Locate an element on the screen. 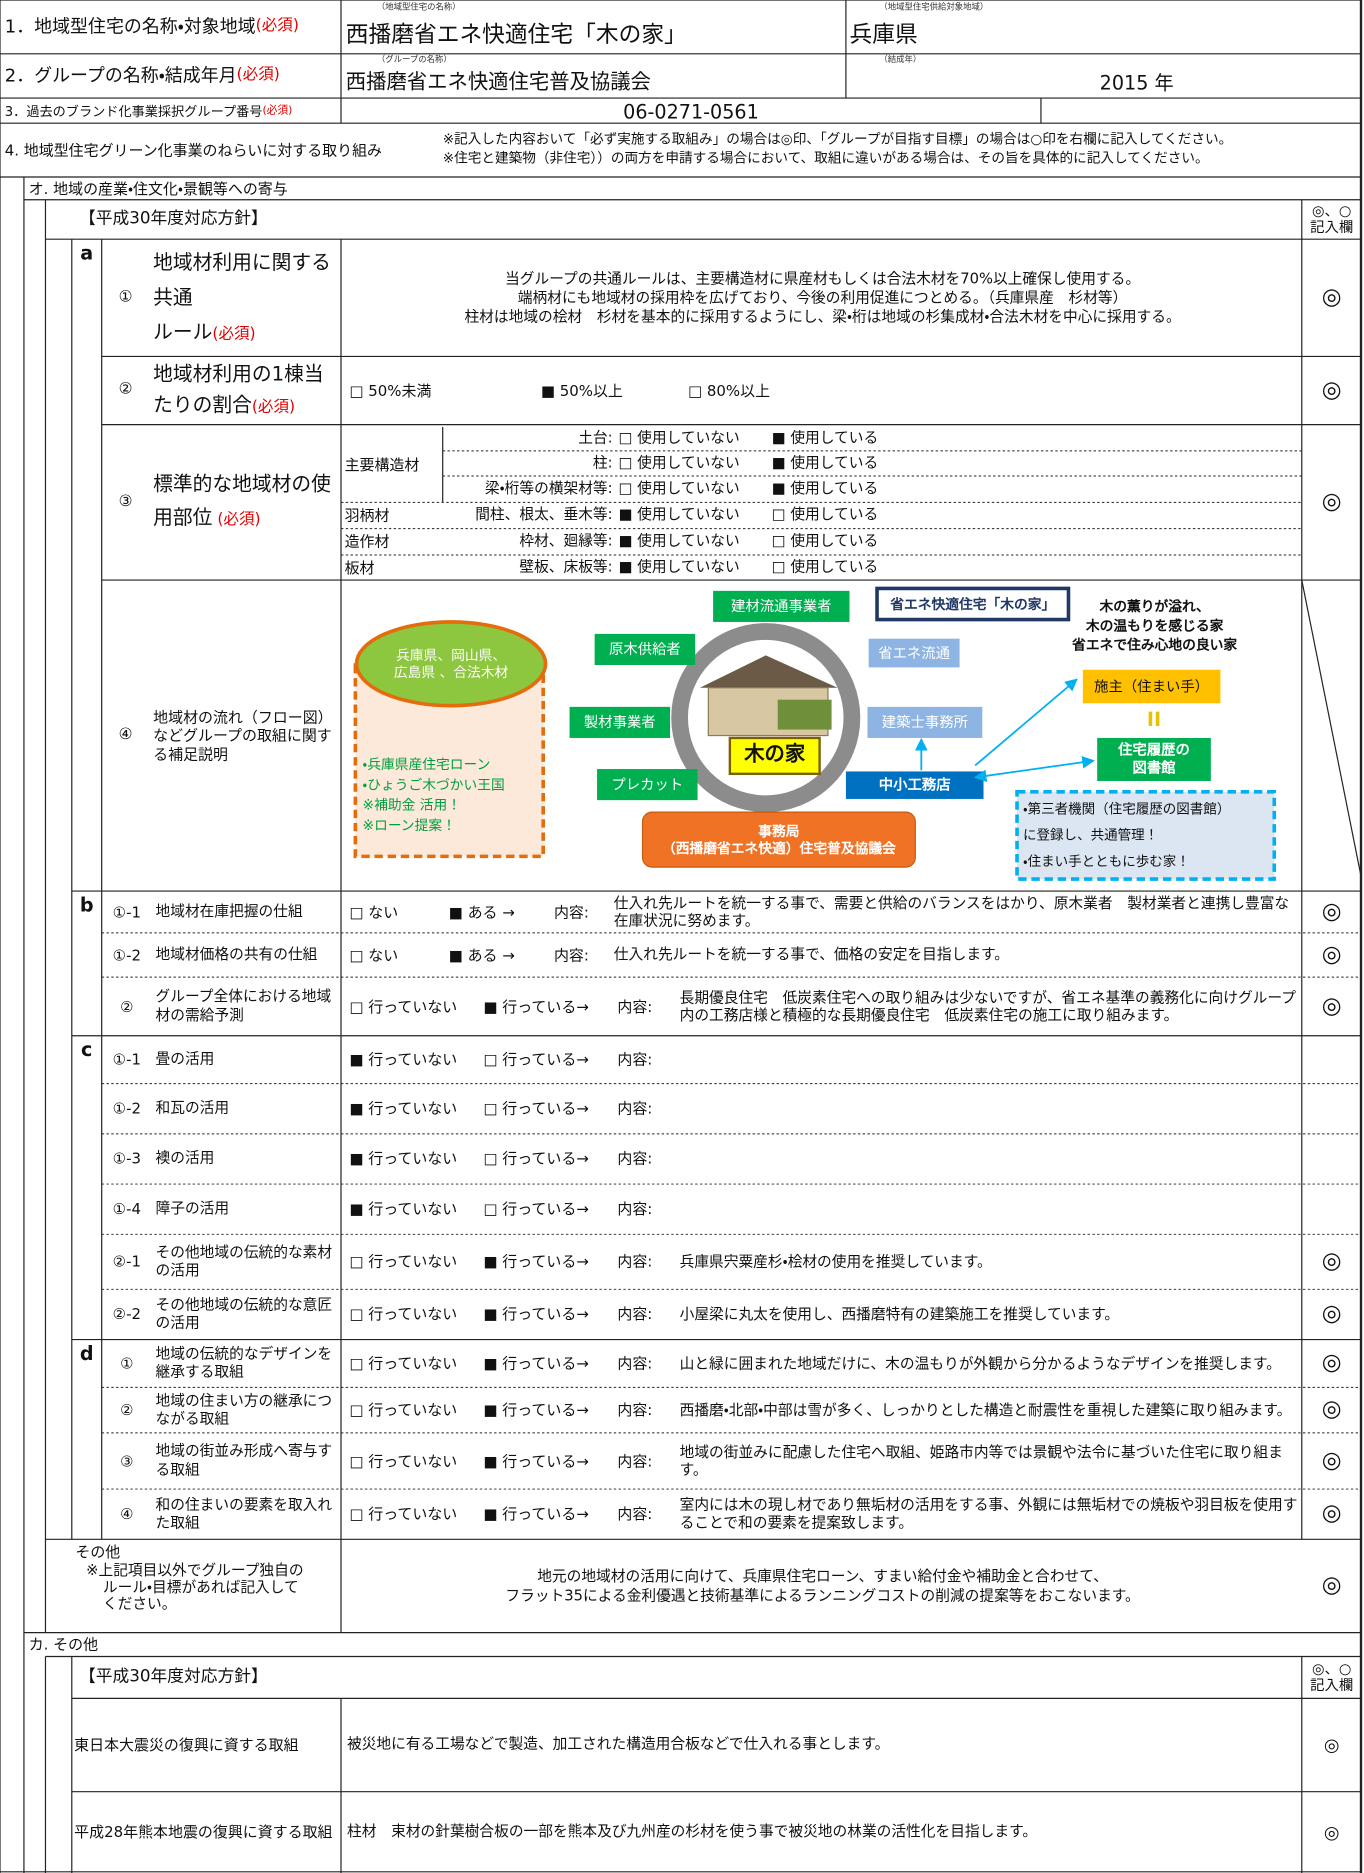  subsection-title: カ. その他 is located at coordinates (63, 1644).